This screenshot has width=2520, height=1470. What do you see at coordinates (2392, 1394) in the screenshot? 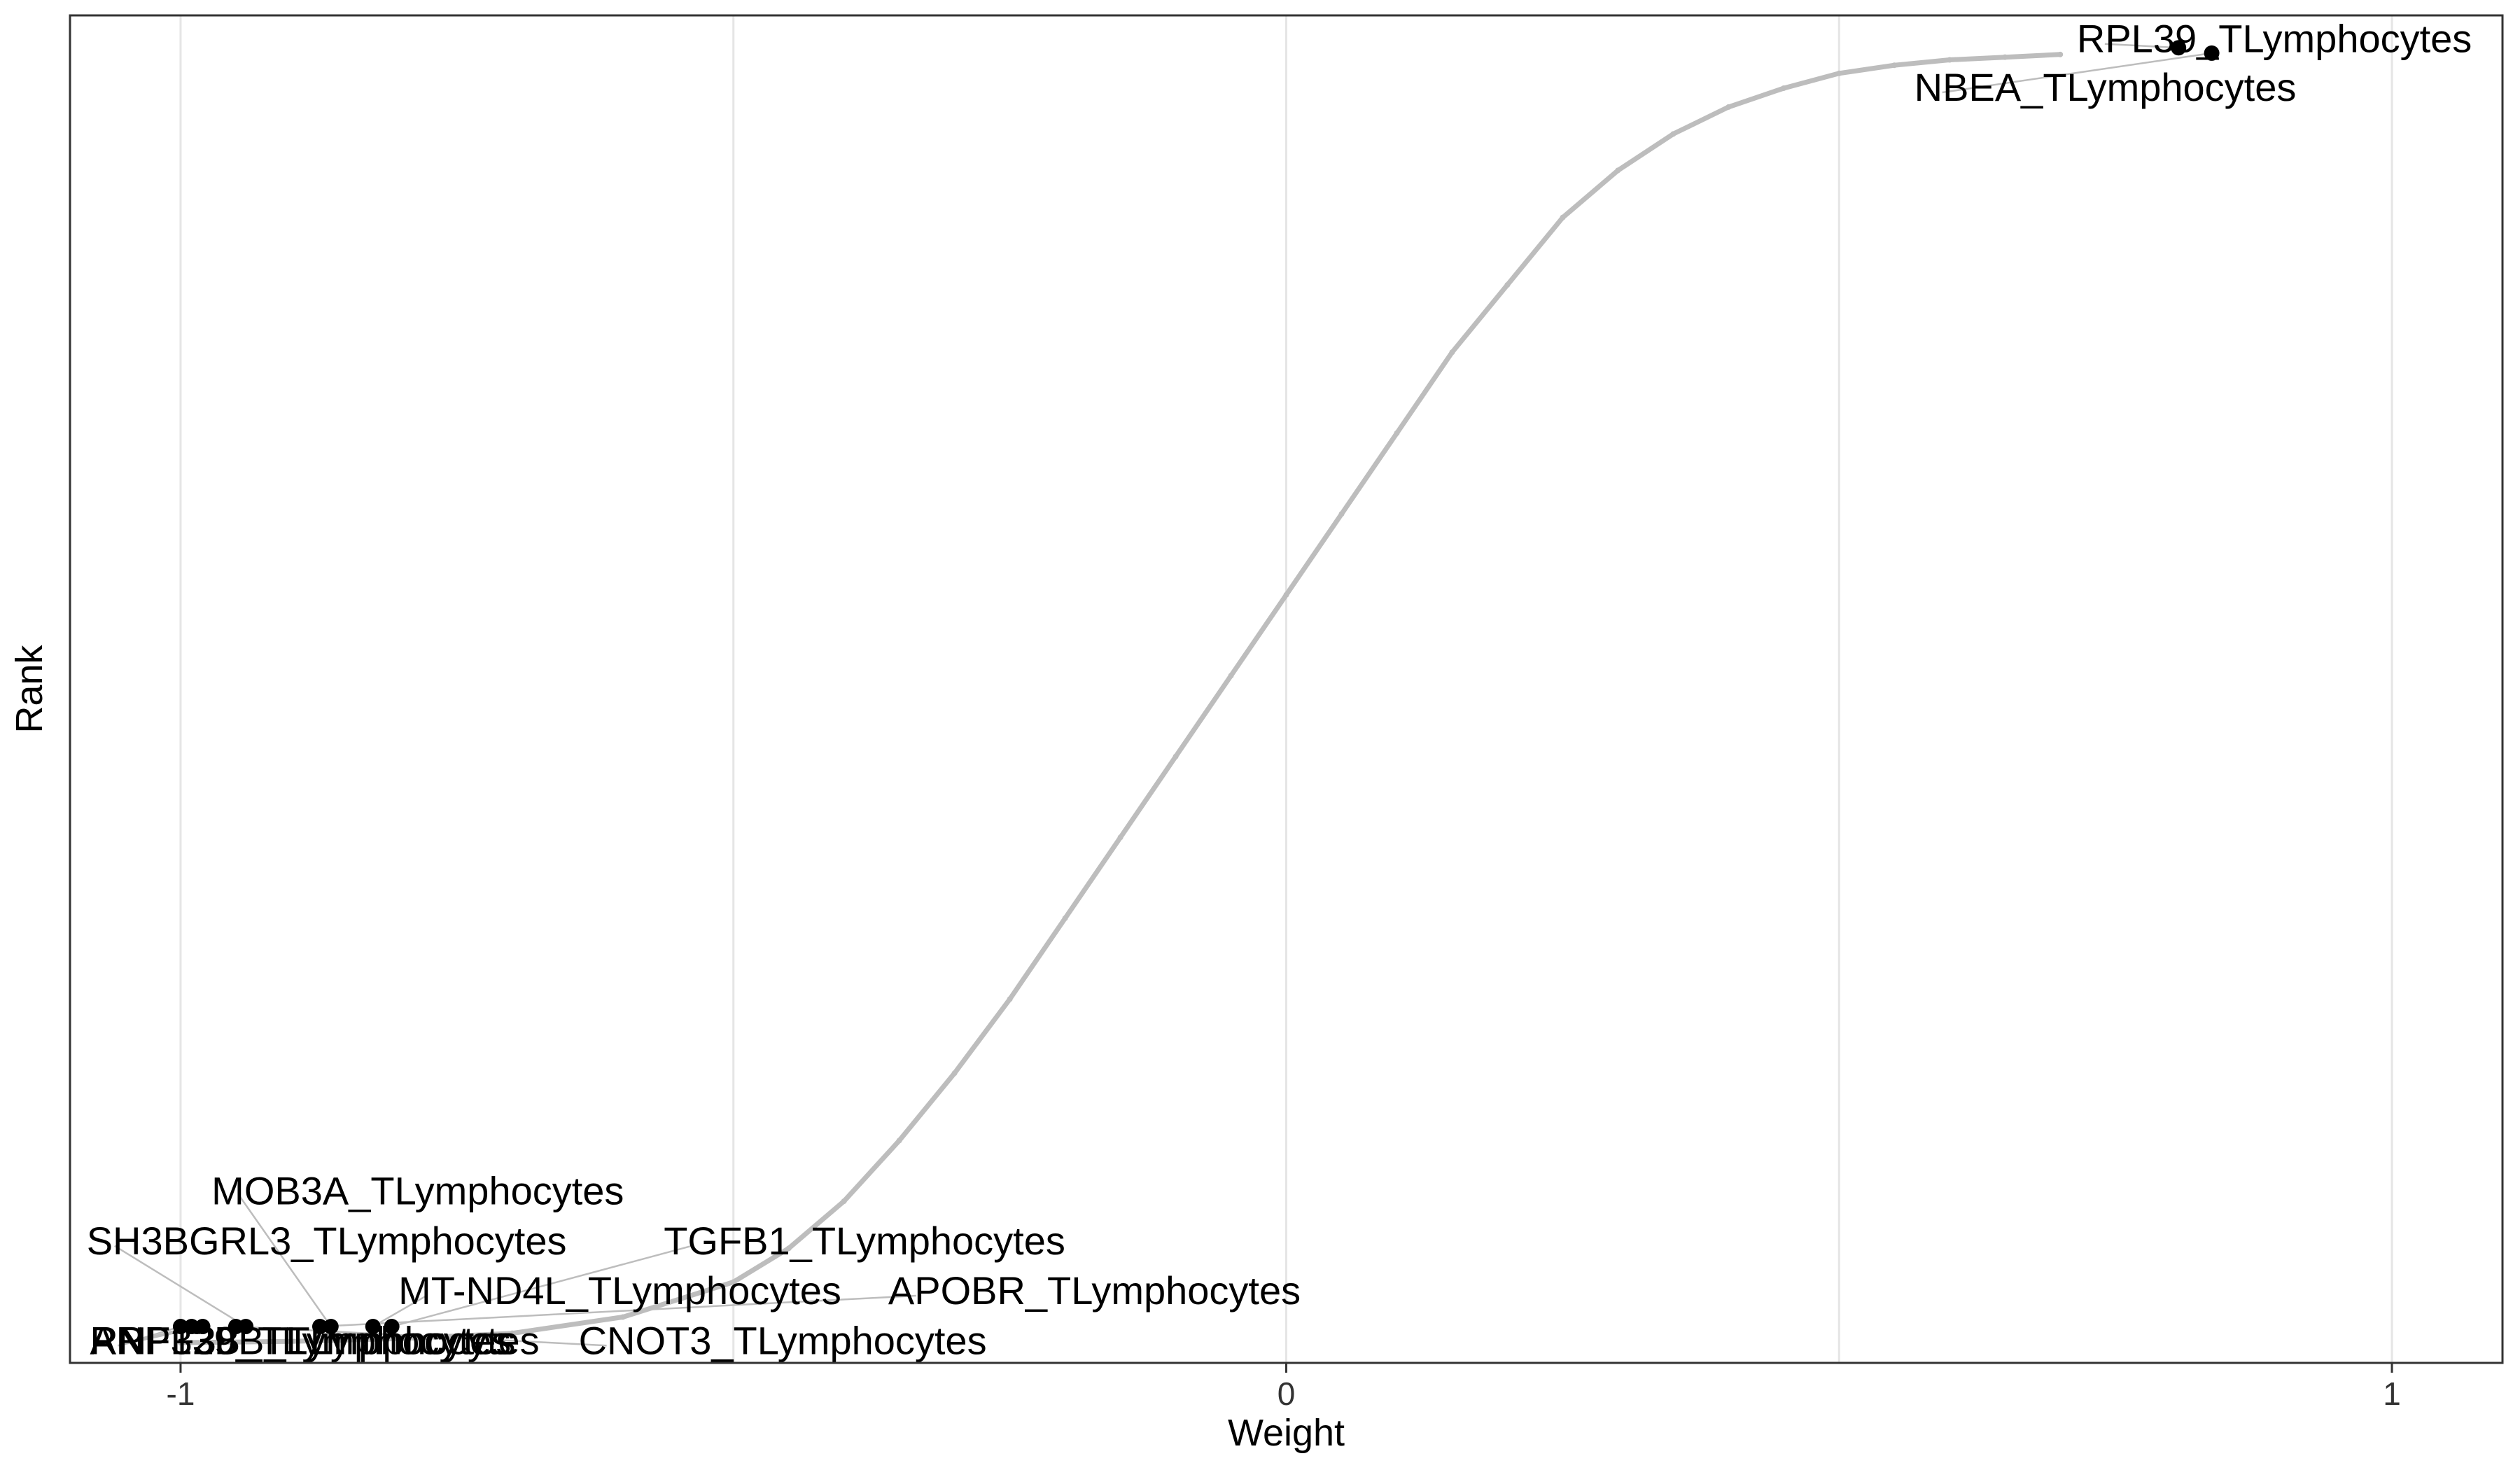
I see `x-tick-label: 1` at bounding box center [2392, 1394].